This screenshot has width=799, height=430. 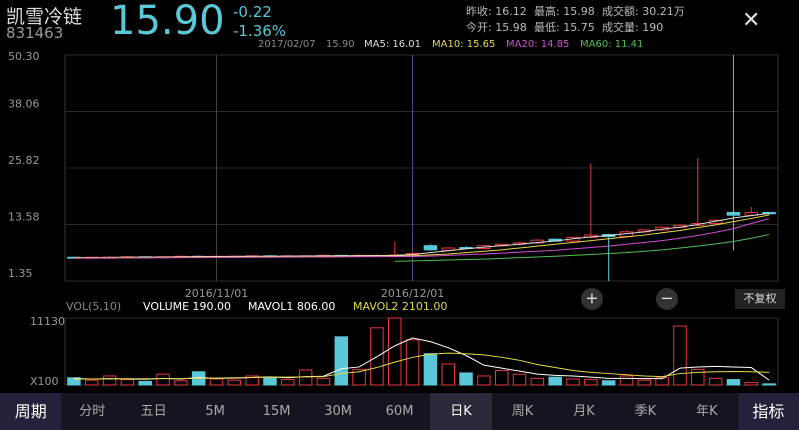 I want to click on stat: 今开: 15.98, so click(x=496, y=27).